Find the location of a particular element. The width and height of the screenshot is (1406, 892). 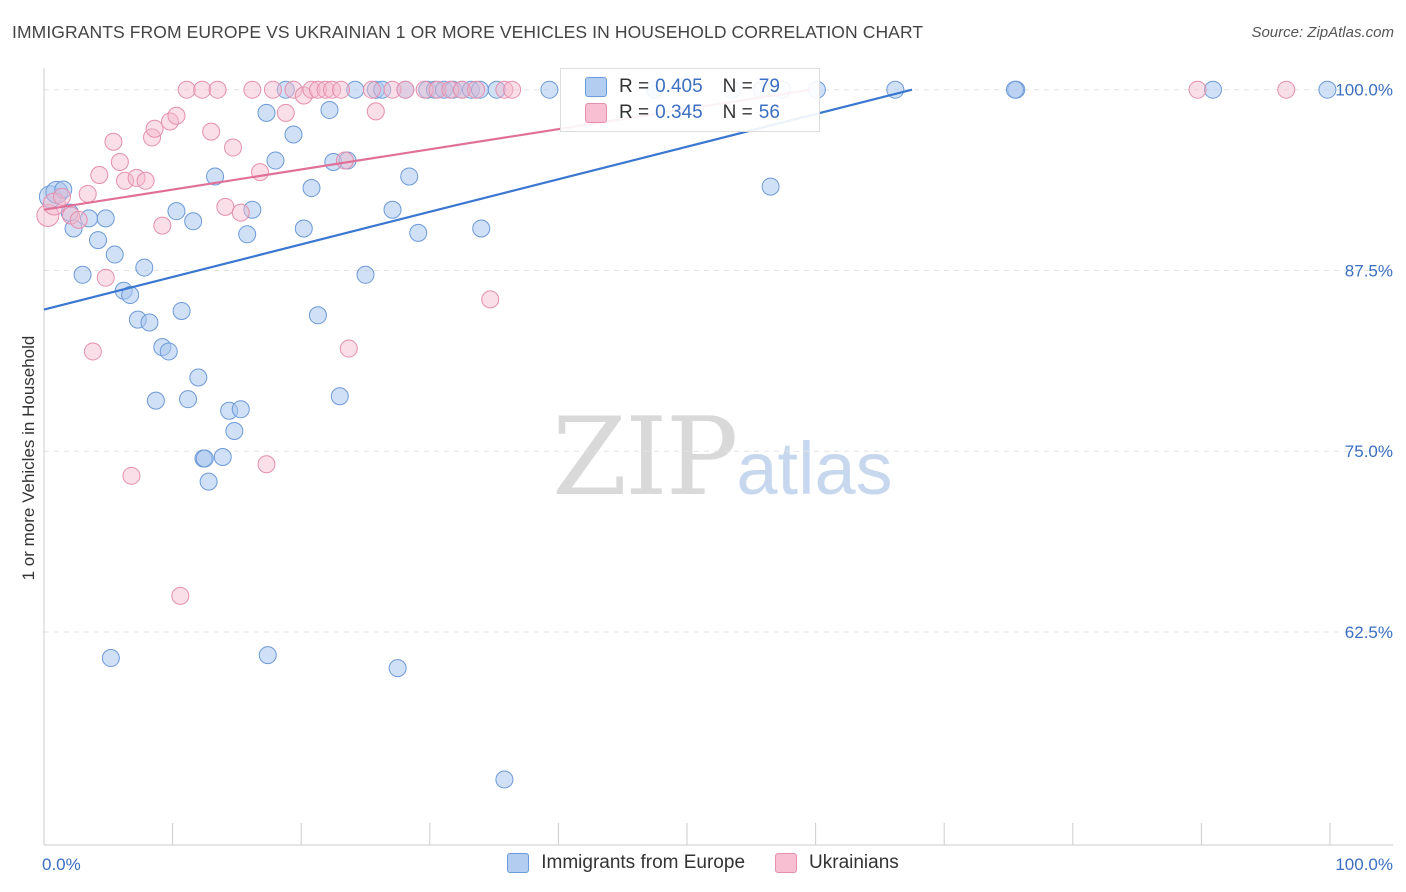

y-tick-label: 75.0% is located at coordinates (1369, 451).